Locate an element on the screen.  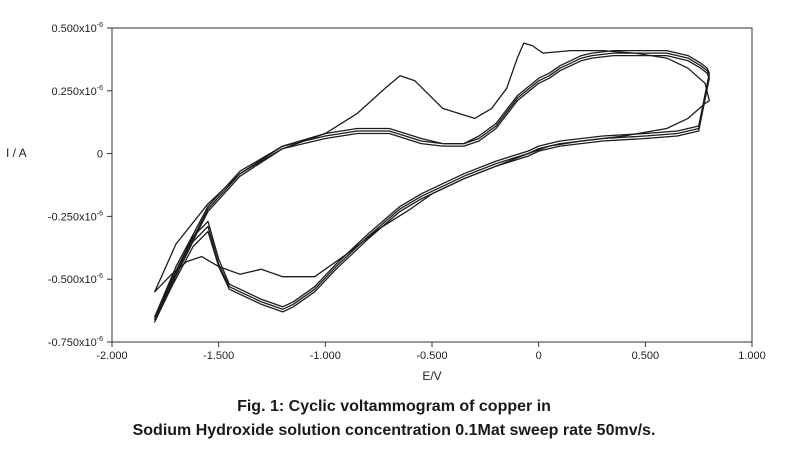
y-tick-label: -0.500x10⁻⁶ is located at coordinates (75, 279).